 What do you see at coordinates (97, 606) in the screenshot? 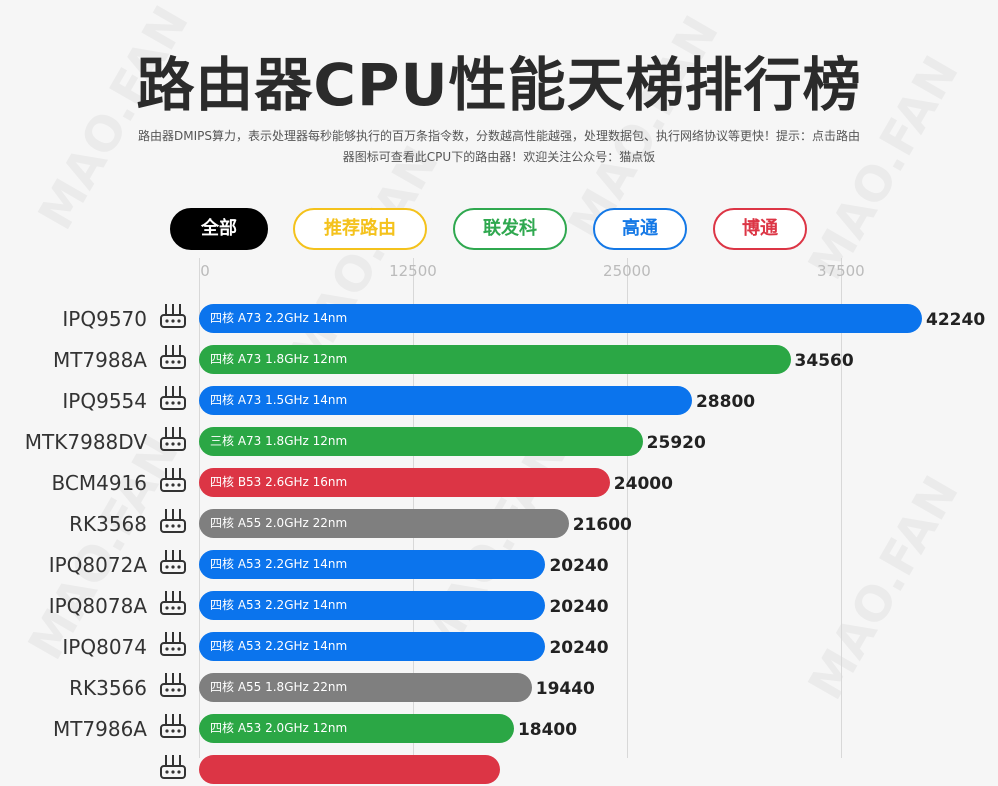
I see `category-label: IPQ8078A` at bounding box center [97, 606].